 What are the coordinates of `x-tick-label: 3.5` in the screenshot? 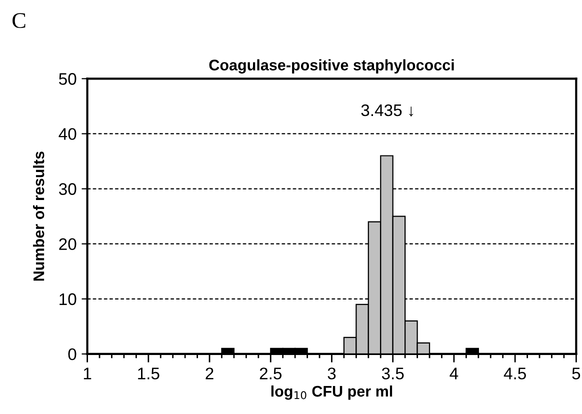 It's located at (393, 374).